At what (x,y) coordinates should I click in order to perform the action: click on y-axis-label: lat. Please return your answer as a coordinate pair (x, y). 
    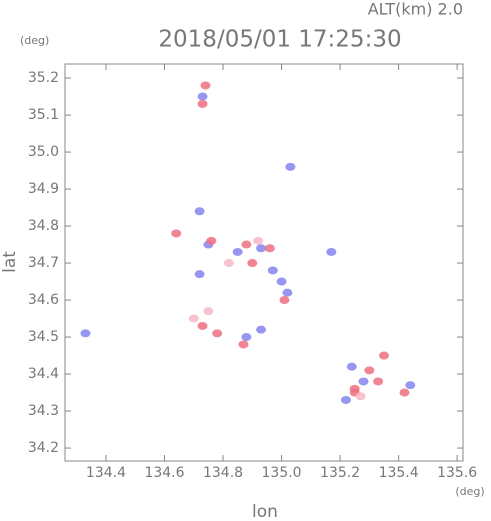
    Looking at the image, I should click on (10, 262).